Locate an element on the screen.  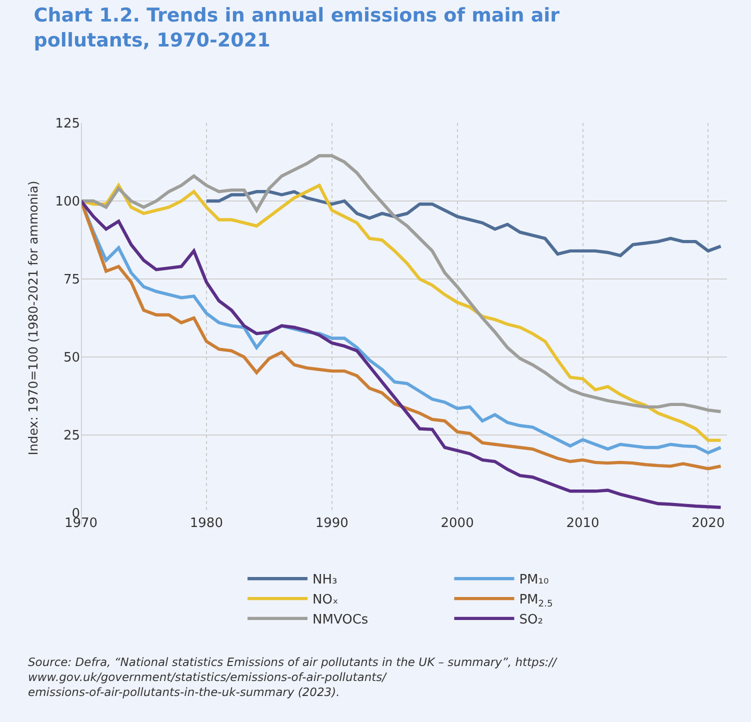
source-note: Source: Defra, “National statistics Emissions of air pollutants in the UK – summary”, https://www.gov.uk/government/statistics/emissions-of-air-pollutants/emissions-of-air-pollutants-in-the-uk-summary (2023). is located at coordinates (293, 677).